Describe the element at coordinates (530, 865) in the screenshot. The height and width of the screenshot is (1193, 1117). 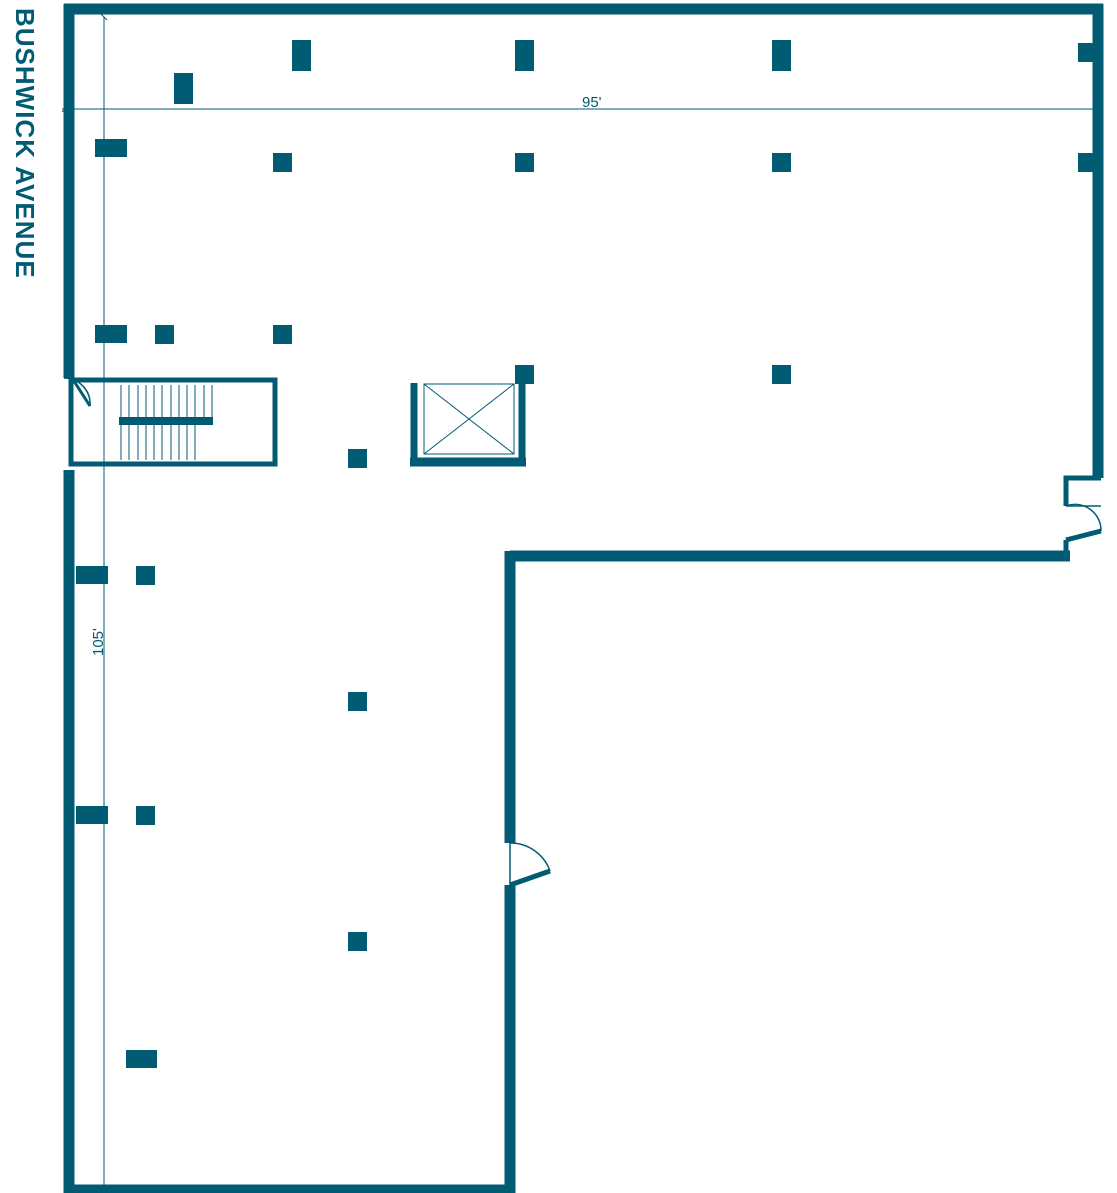
I see `inner-door` at that location.